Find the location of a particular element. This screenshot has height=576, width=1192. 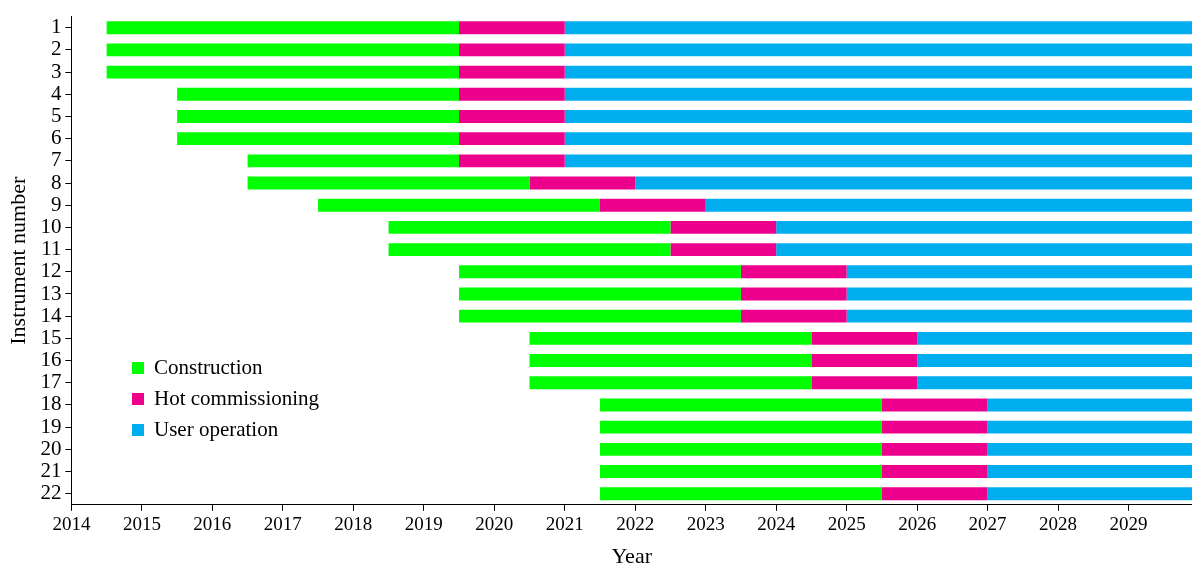

y-tick-label: 12 is located at coordinates (51, 270).